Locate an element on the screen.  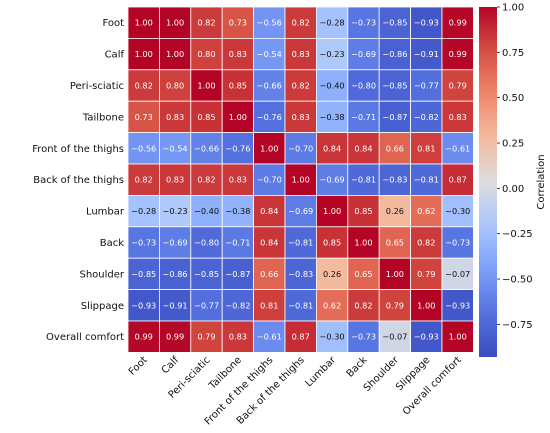
cell-value-label: 0.81 is located at coordinates (426, 148).